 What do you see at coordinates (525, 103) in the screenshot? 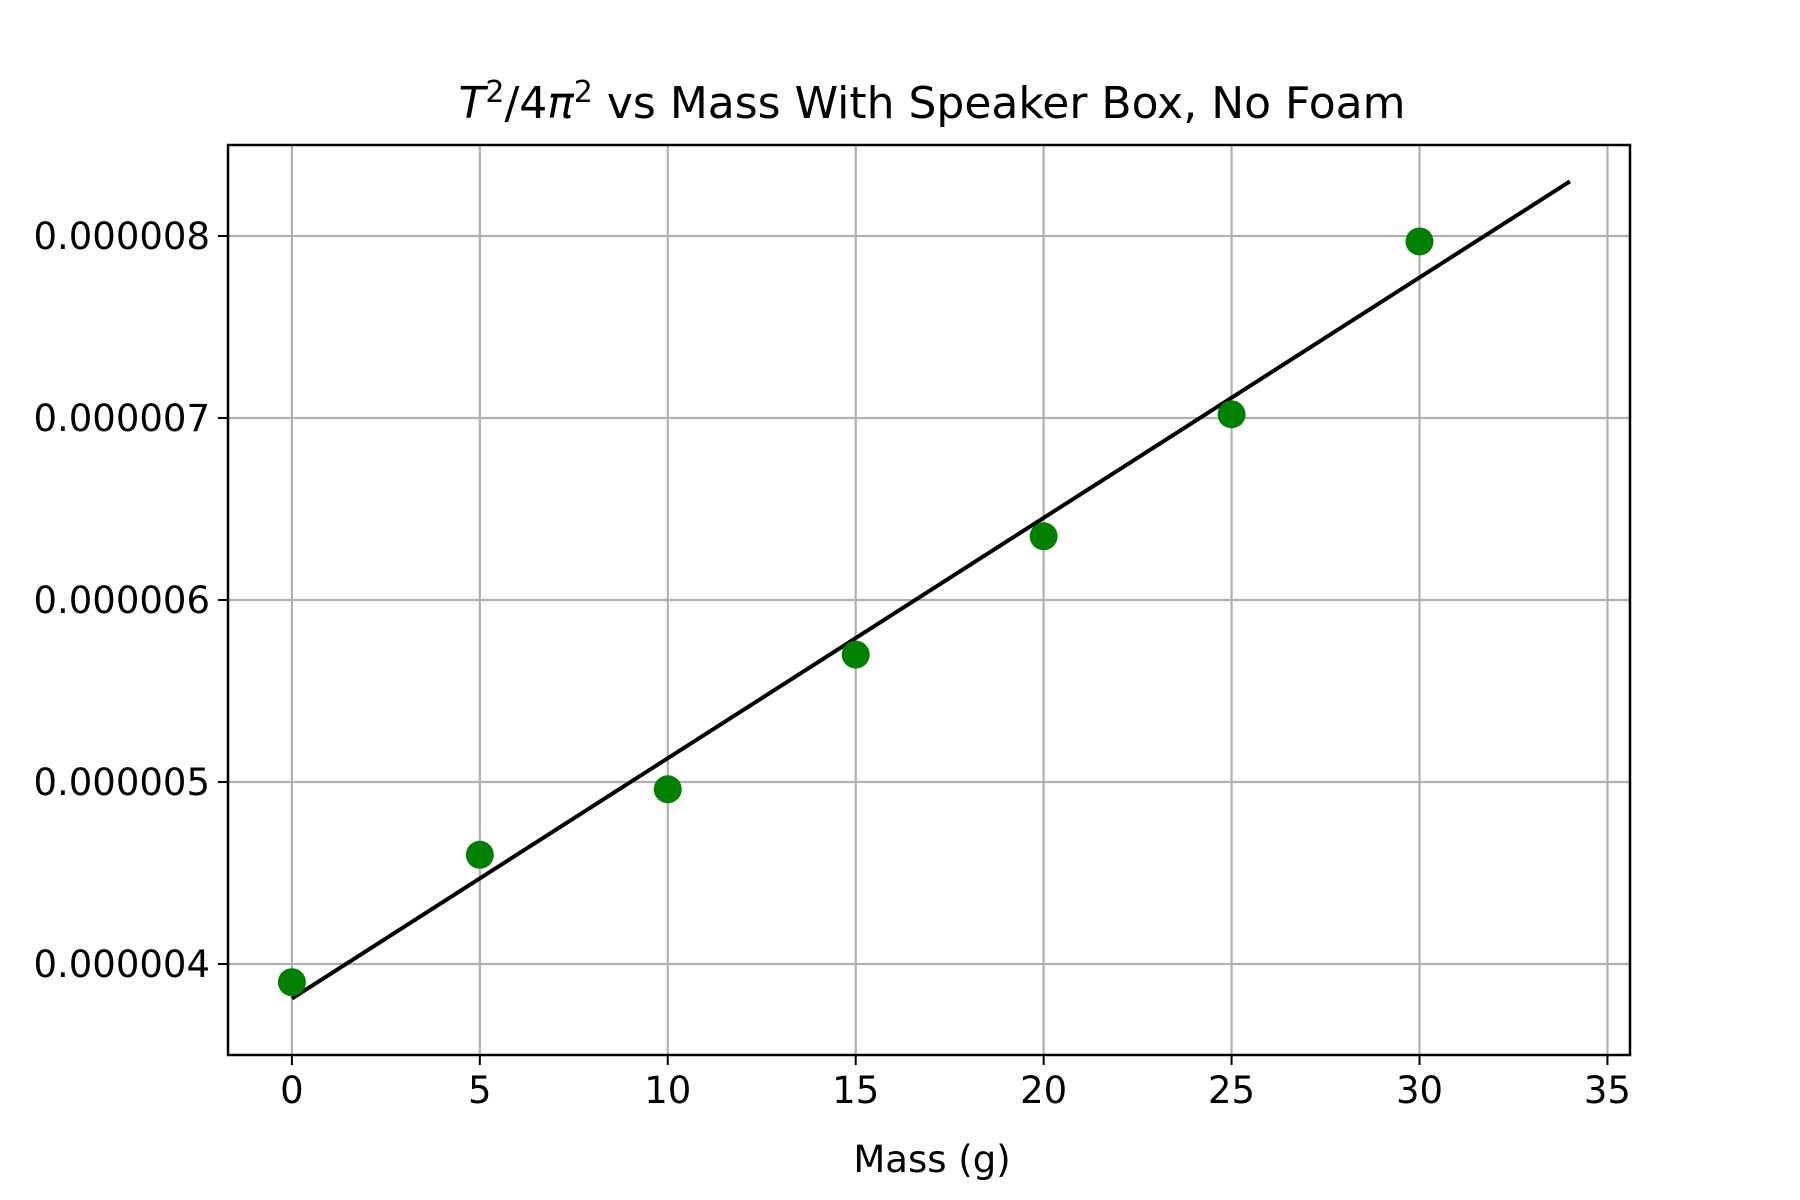
I see `chart-title-divisor: /4` at bounding box center [525, 103].